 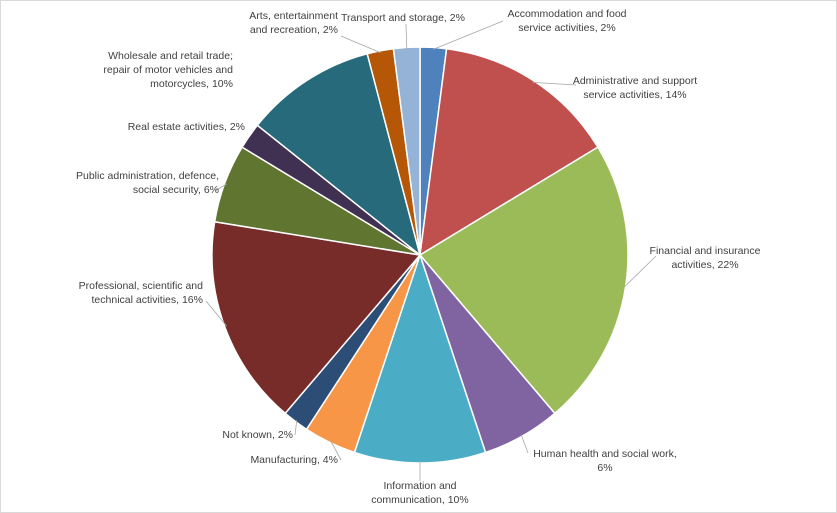 I want to click on data-label-line: social security, 6%, so click(x=176, y=190).